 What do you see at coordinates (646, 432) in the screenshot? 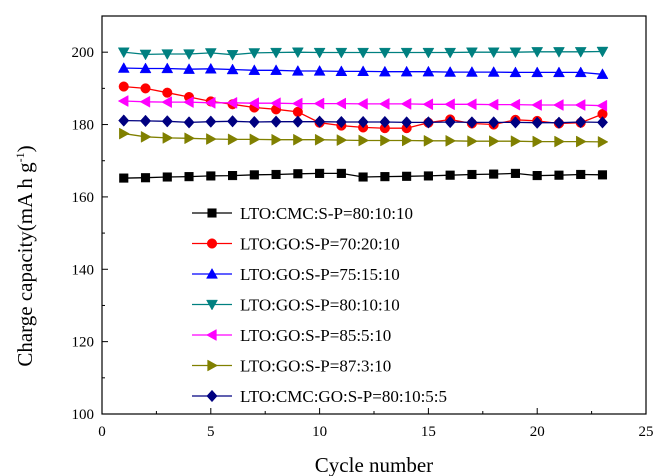
I see `x-tick-label: 25` at bounding box center [646, 432].